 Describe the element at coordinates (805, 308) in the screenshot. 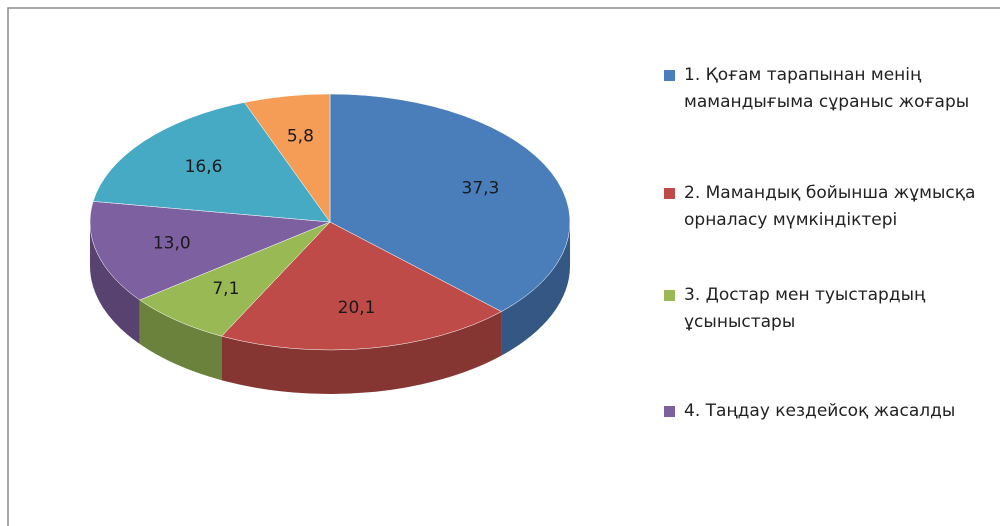

I see `legend-label: 3. Достар мен туыстардың ұсыныстары` at that location.